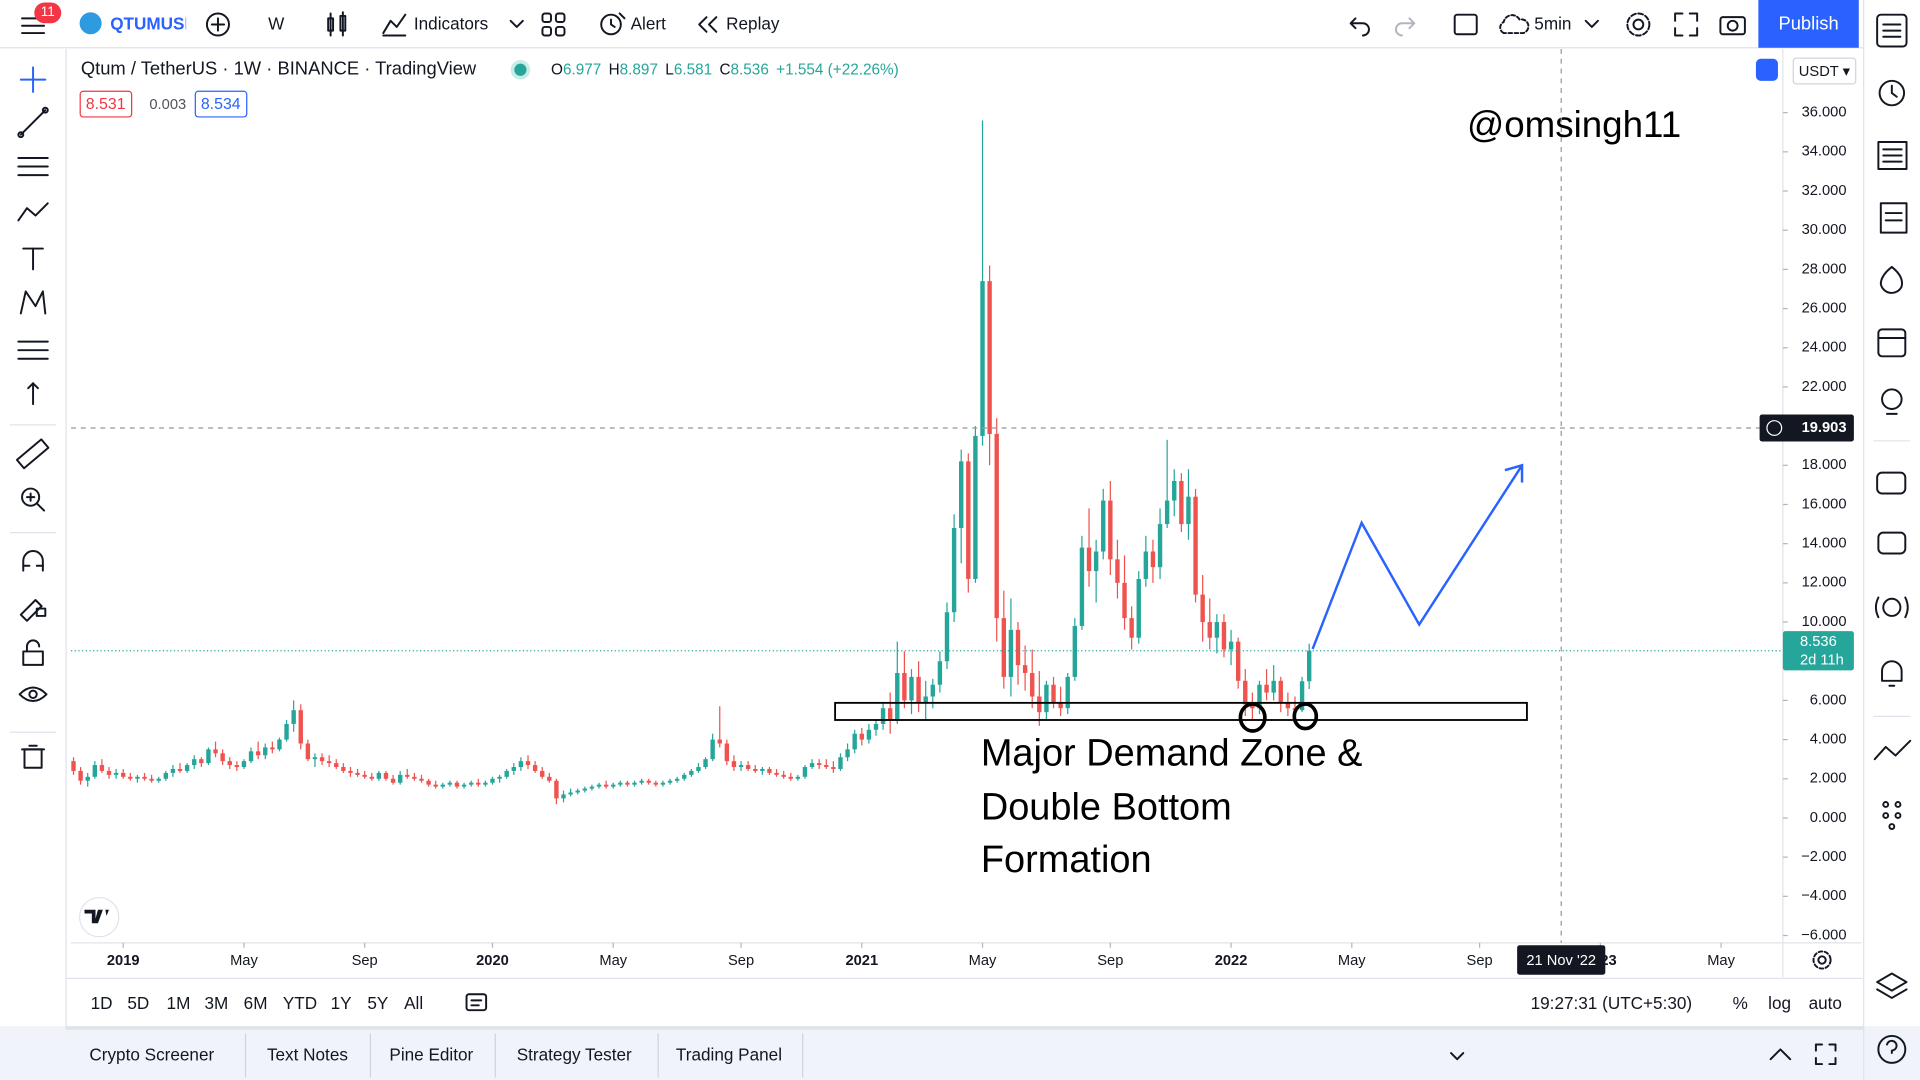  I want to click on annotation: Double Bottom, so click(1106, 807).